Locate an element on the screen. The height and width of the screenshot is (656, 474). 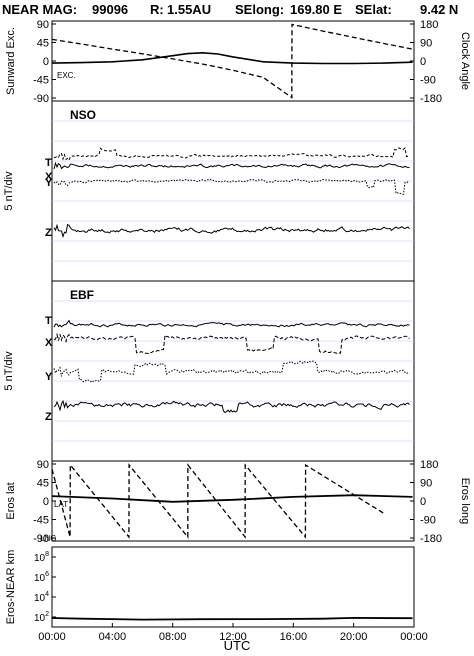
eros-lat-line is located at coordinates (232, 498).